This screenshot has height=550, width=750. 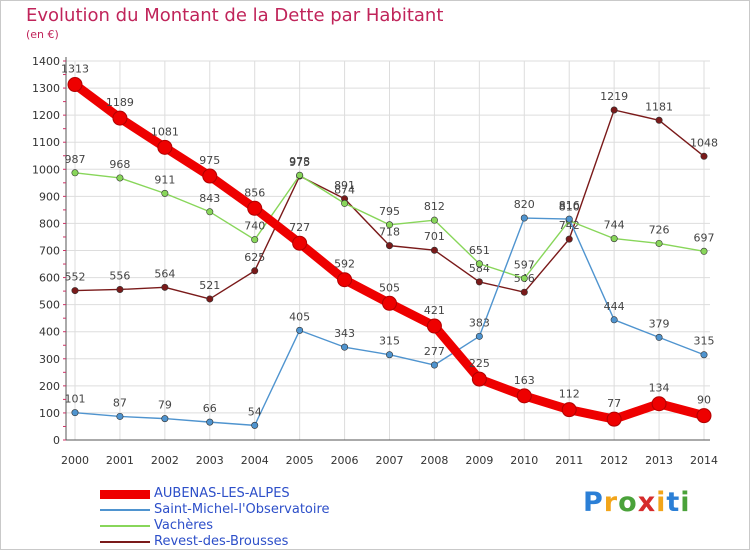 I want to click on legend-label: AUBENAS-LES-ALPES, so click(x=222, y=493).